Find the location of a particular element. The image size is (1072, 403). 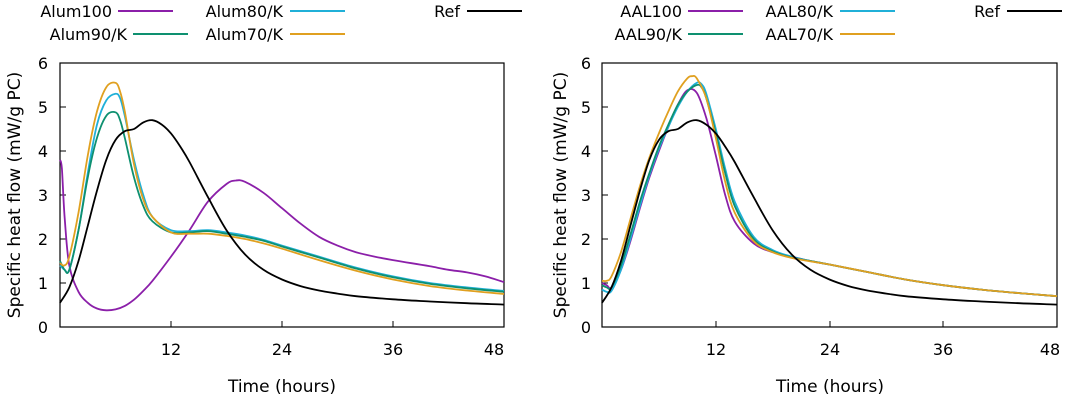

legend-label: AAL90/K is located at coordinates (649, 34).